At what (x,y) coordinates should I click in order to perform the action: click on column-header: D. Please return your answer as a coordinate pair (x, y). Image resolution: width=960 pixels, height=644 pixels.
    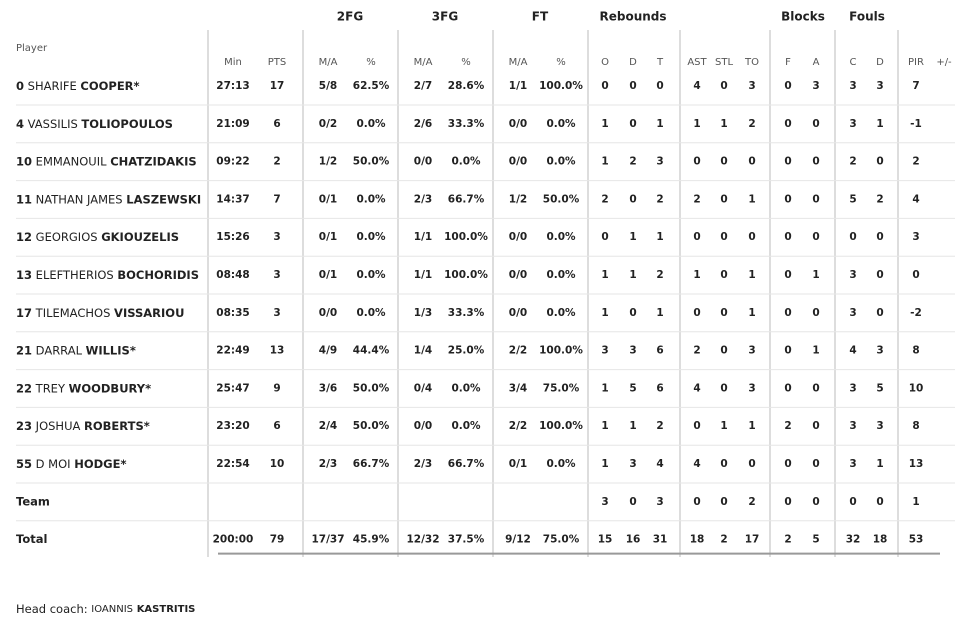
    Looking at the image, I should click on (633, 62).